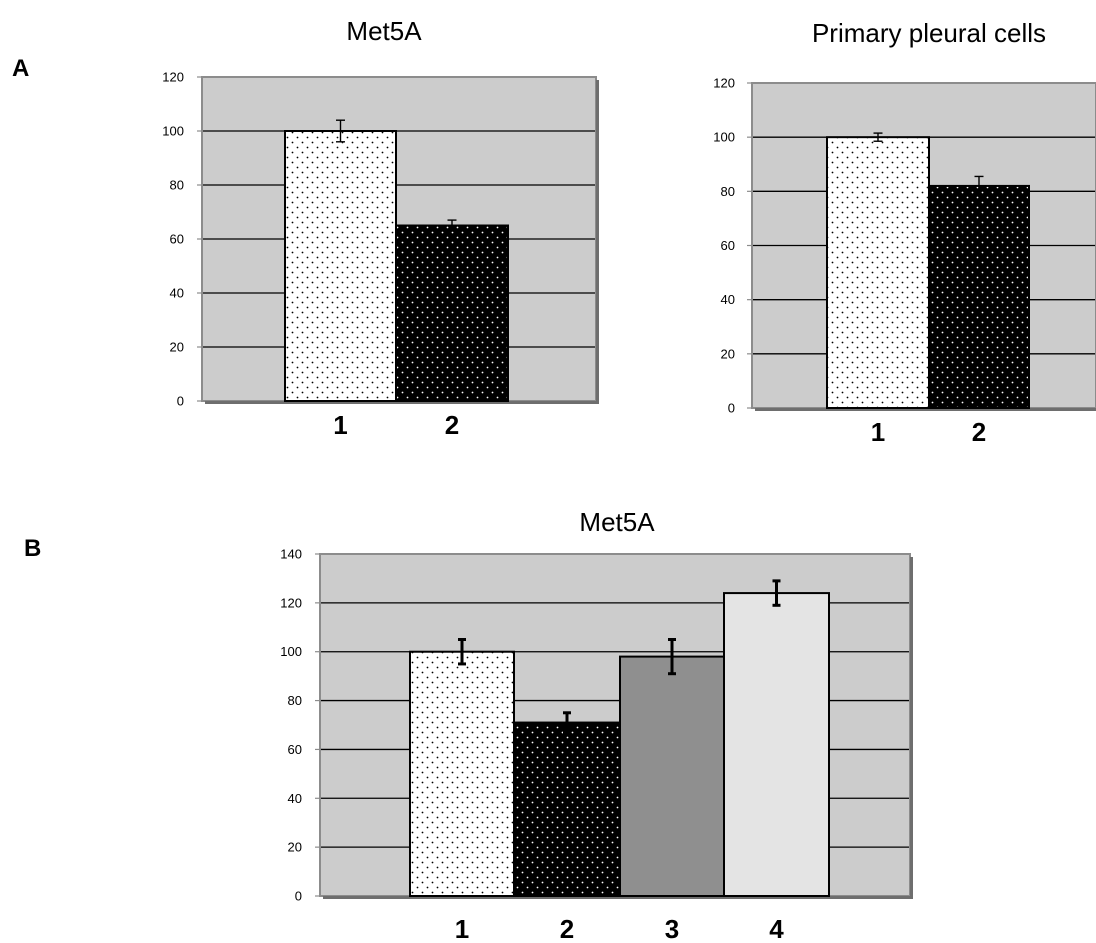 This screenshot has height=943, width=1096. What do you see at coordinates (32, 548) in the screenshot?
I see `panel-letter-b: B` at bounding box center [32, 548].